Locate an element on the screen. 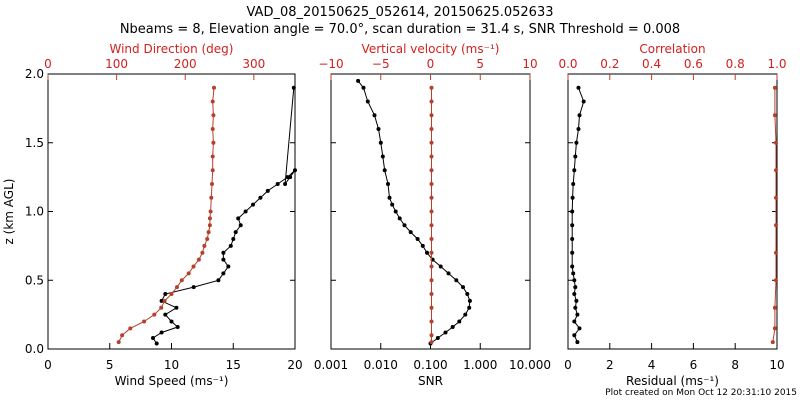  x-bottom-tick-label: 0.100 is located at coordinates (430, 365).